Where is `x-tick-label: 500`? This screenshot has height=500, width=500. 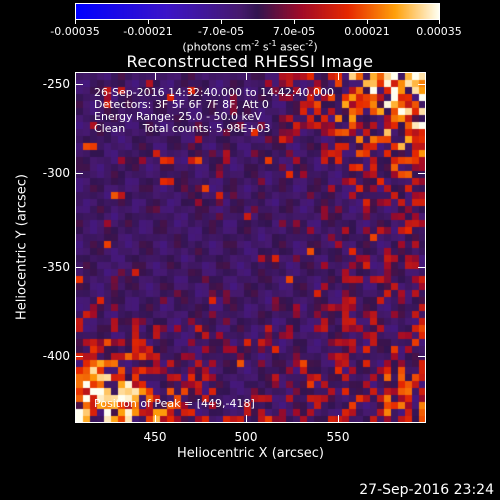 x-tick-label: 500 is located at coordinates (246, 437).